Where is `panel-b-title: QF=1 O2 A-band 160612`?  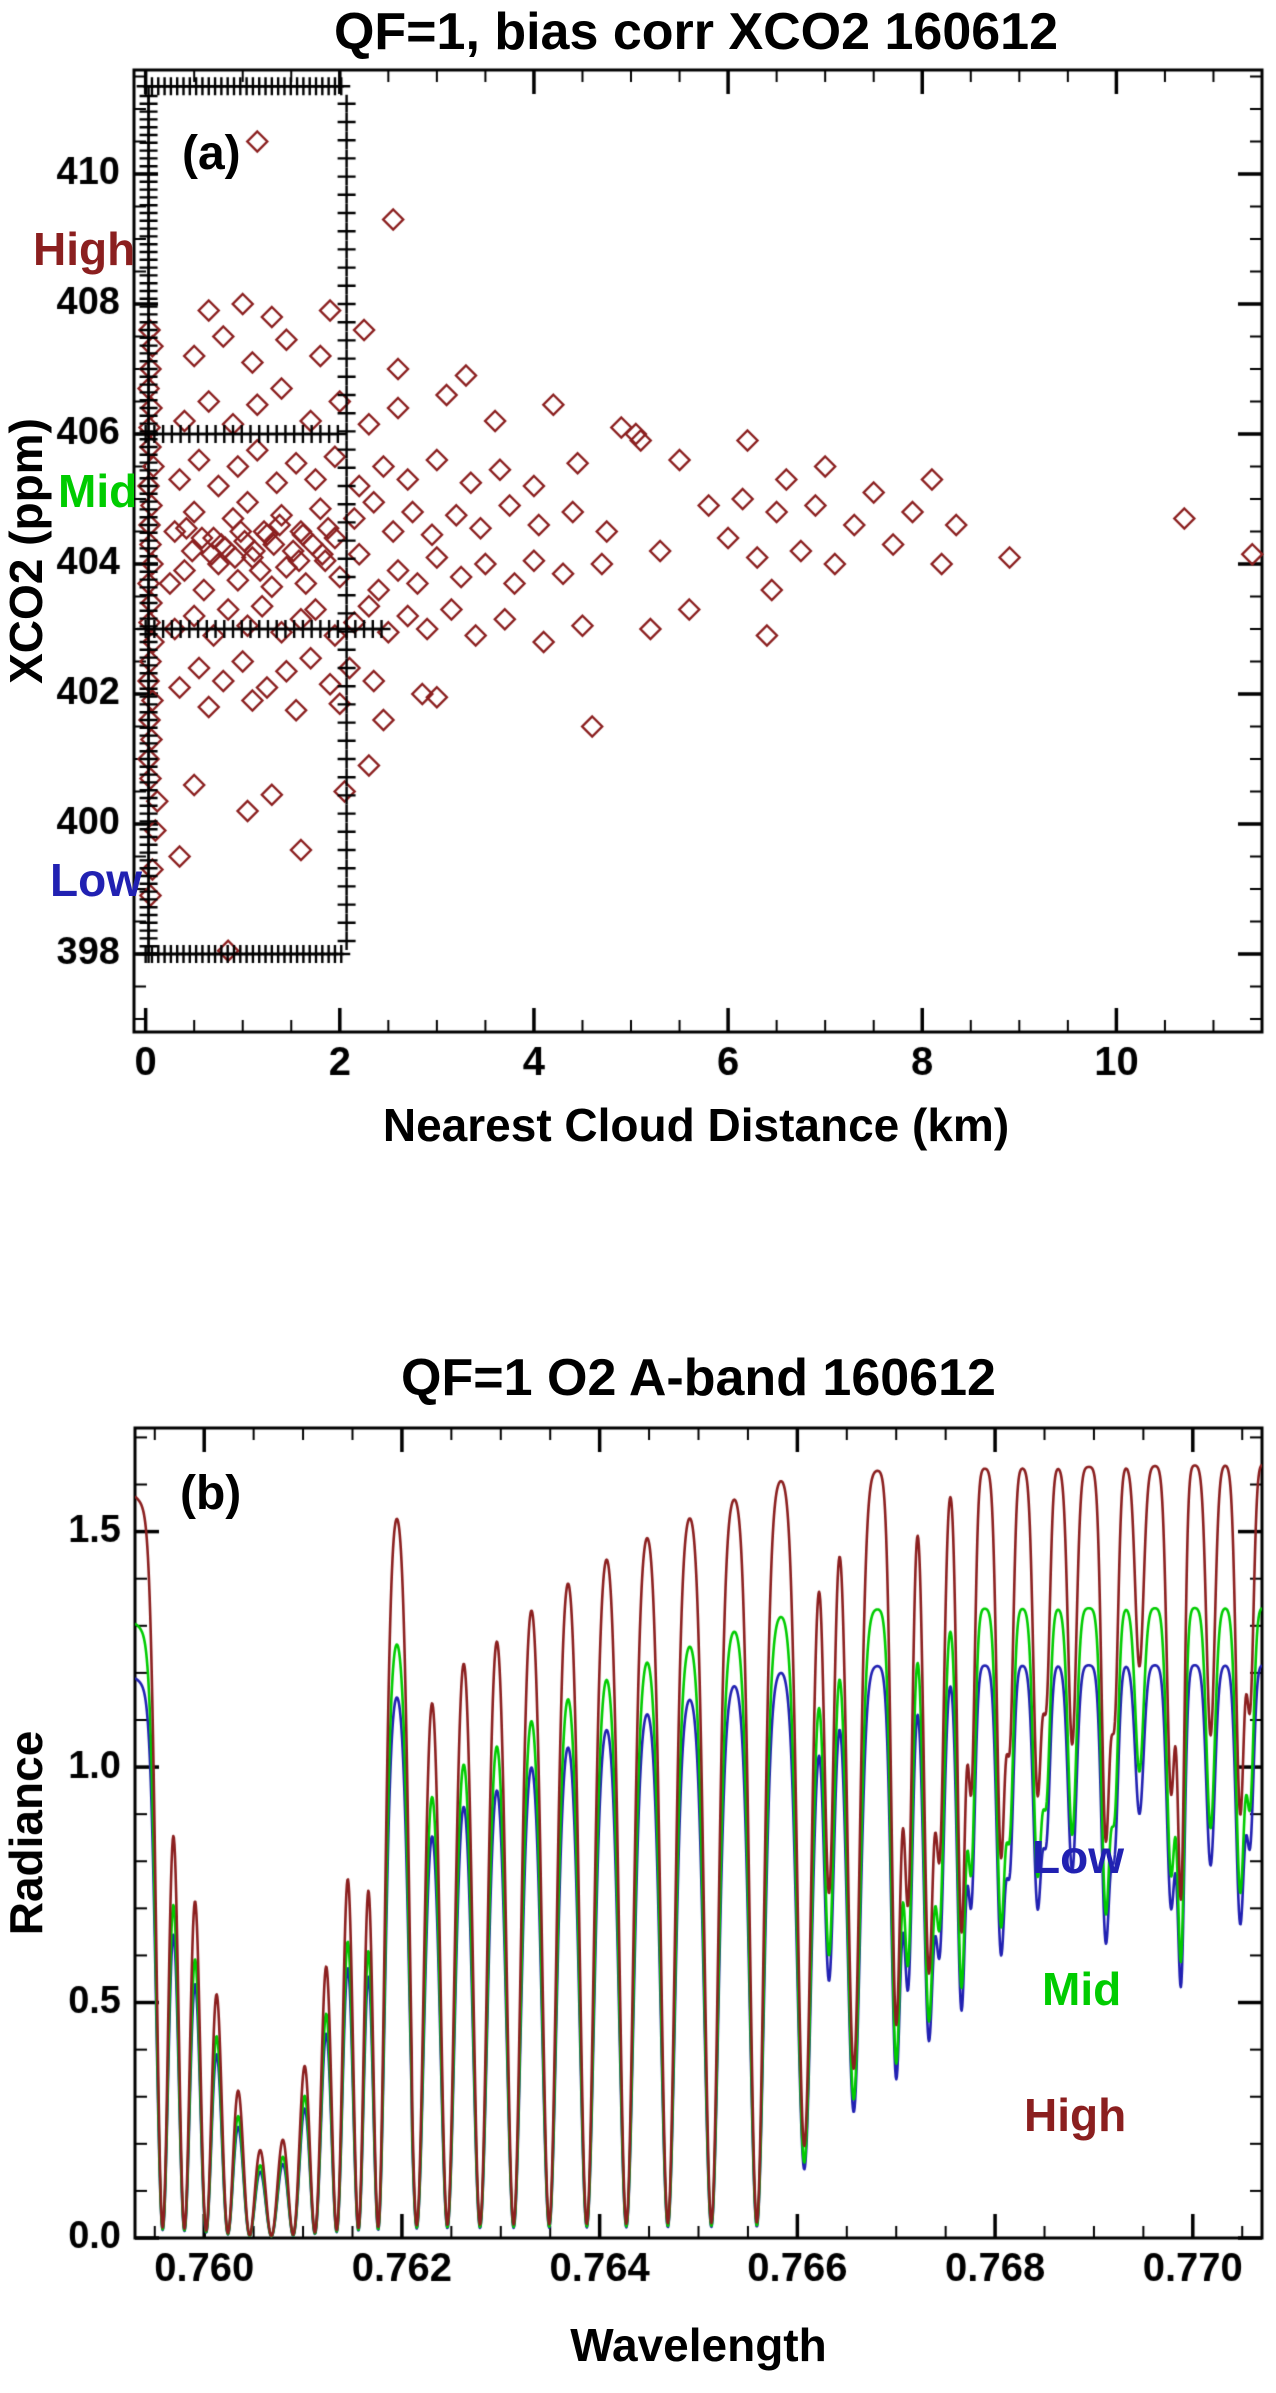
panel-b-title: QF=1 O2 A-band 160612 is located at coordinates (698, 1378).